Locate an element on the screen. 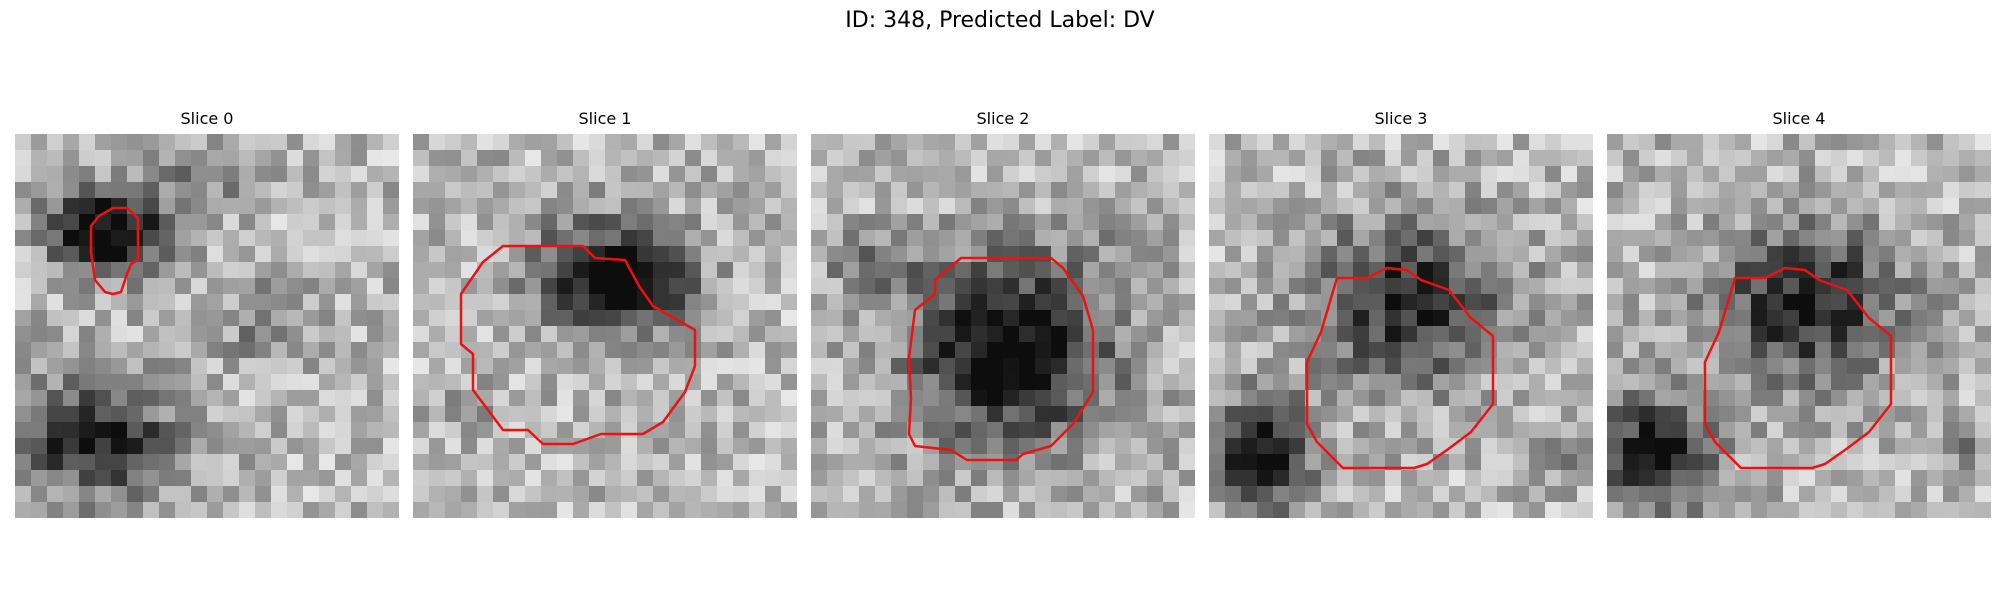 The width and height of the screenshot is (2000, 600). slice-title: Slice 2 is located at coordinates (1003, 118).